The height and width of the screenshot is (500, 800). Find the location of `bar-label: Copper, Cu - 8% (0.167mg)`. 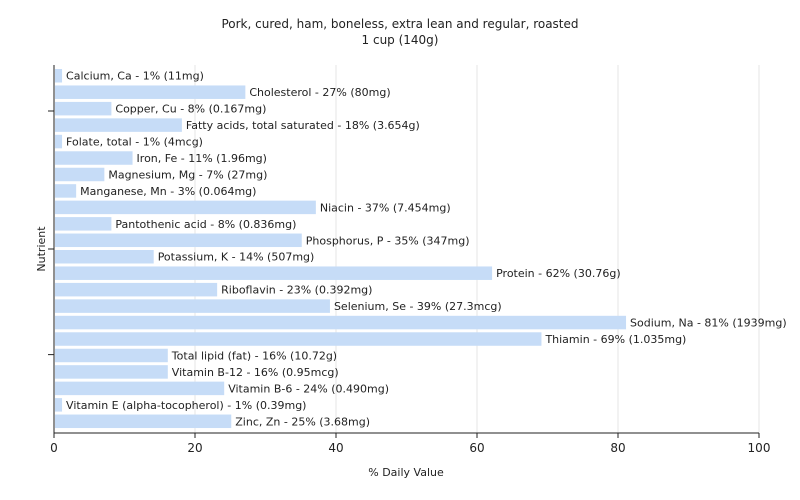

bar-label: Copper, Cu - 8% (0.167mg) is located at coordinates (190, 109).